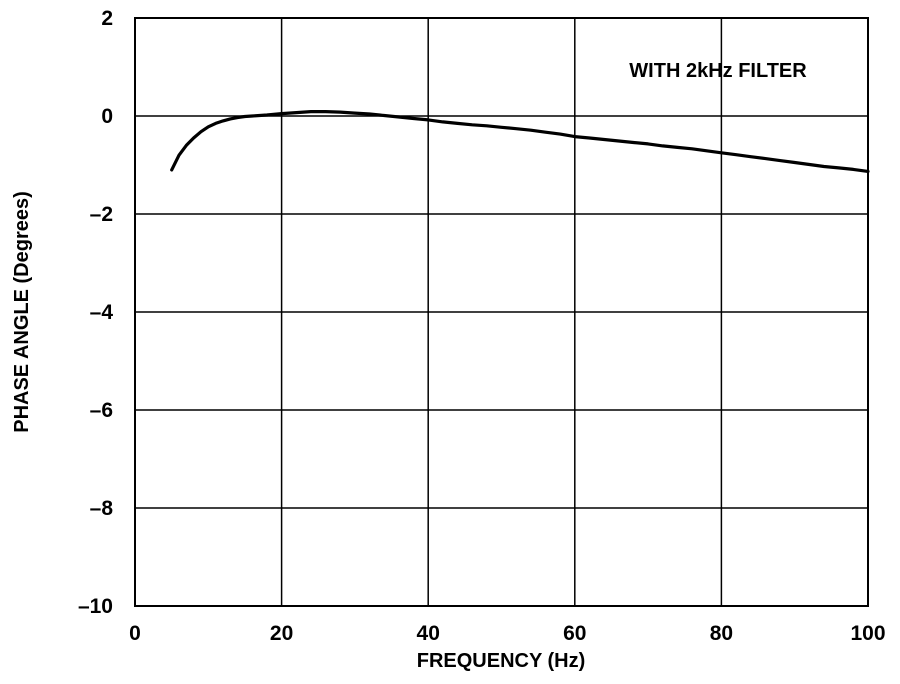 The height and width of the screenshot is (684, 900). I want to click on x-tick-label: 0, so click(135, 633).